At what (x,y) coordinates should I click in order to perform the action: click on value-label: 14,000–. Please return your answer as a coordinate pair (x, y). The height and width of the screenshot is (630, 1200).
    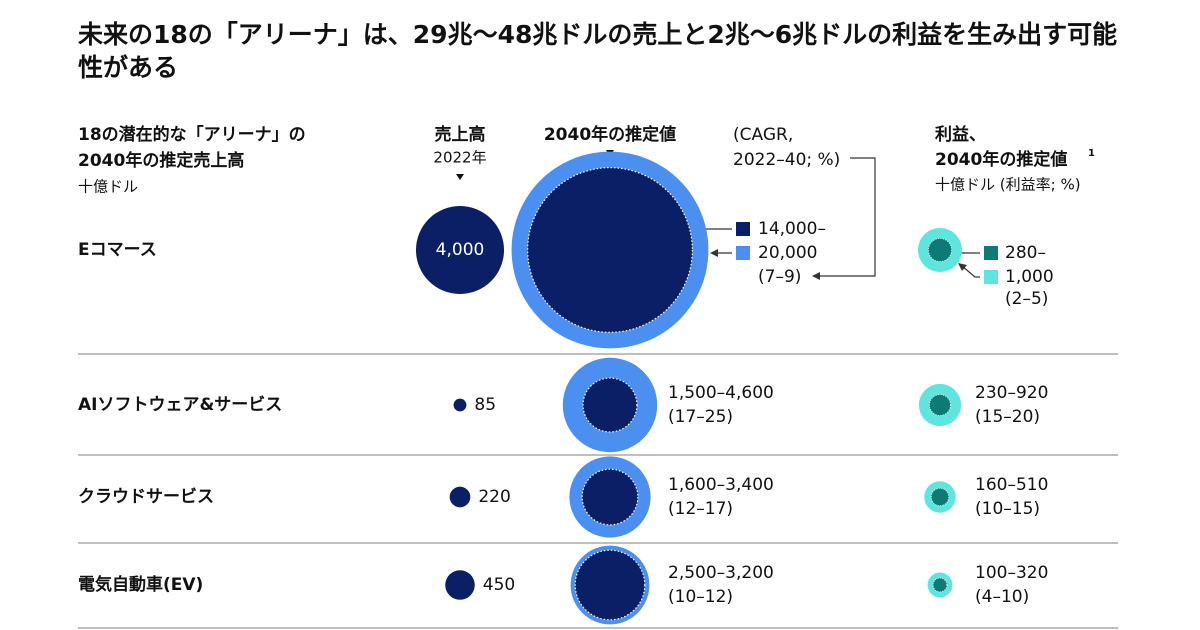
    Looking at the image, I should click on (792, 229).